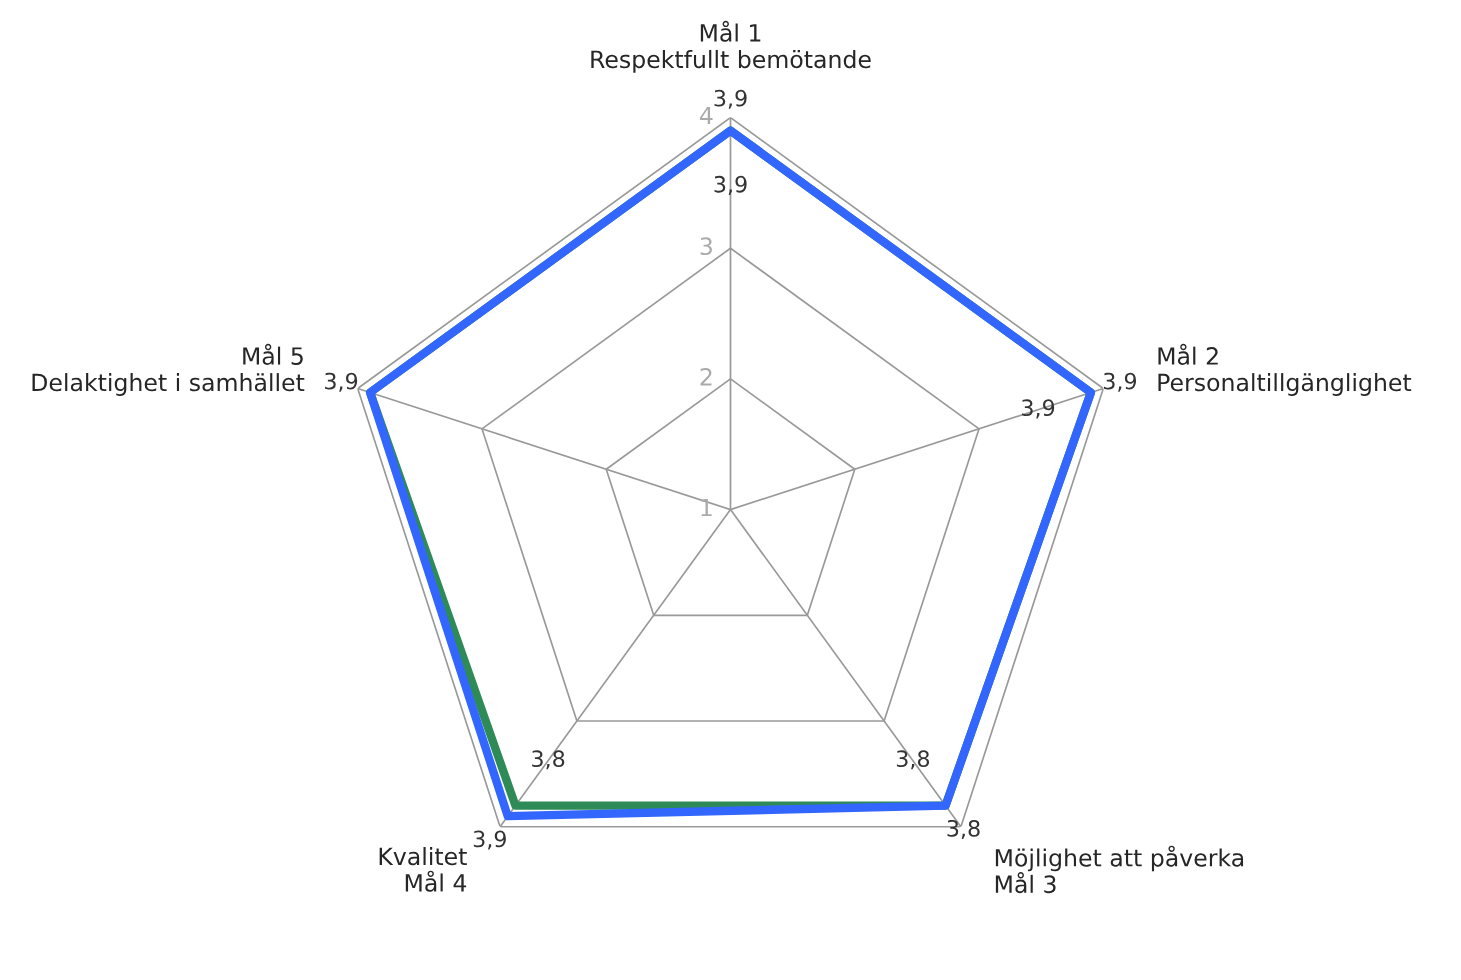  Describe the element at coordinates (168, 369) in the screenshot. I see `spoke-label: Mål 5 Delaktighet i samhället` at that location.